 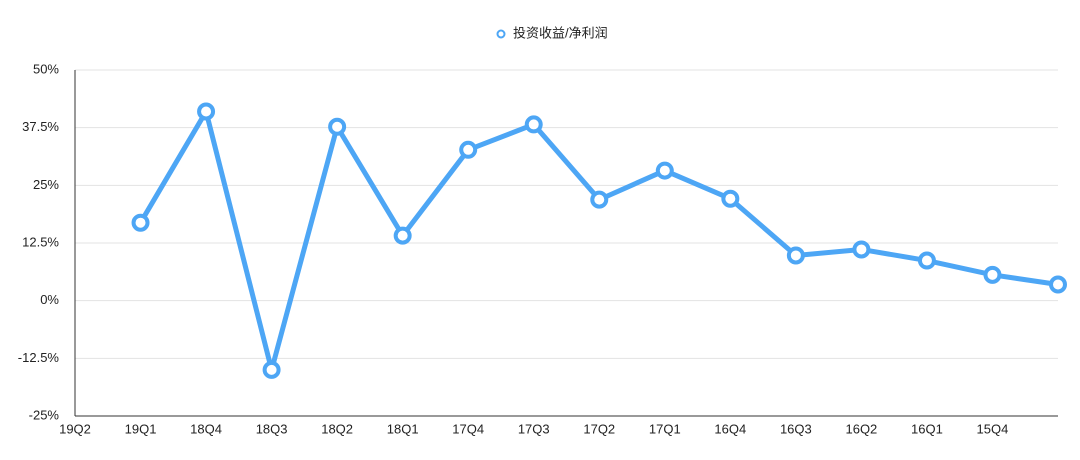 What do you see at coordinates (796, 428) in the screenshot?
I see `x-tick-label: 16Q3` at bounding box center [796, 428].